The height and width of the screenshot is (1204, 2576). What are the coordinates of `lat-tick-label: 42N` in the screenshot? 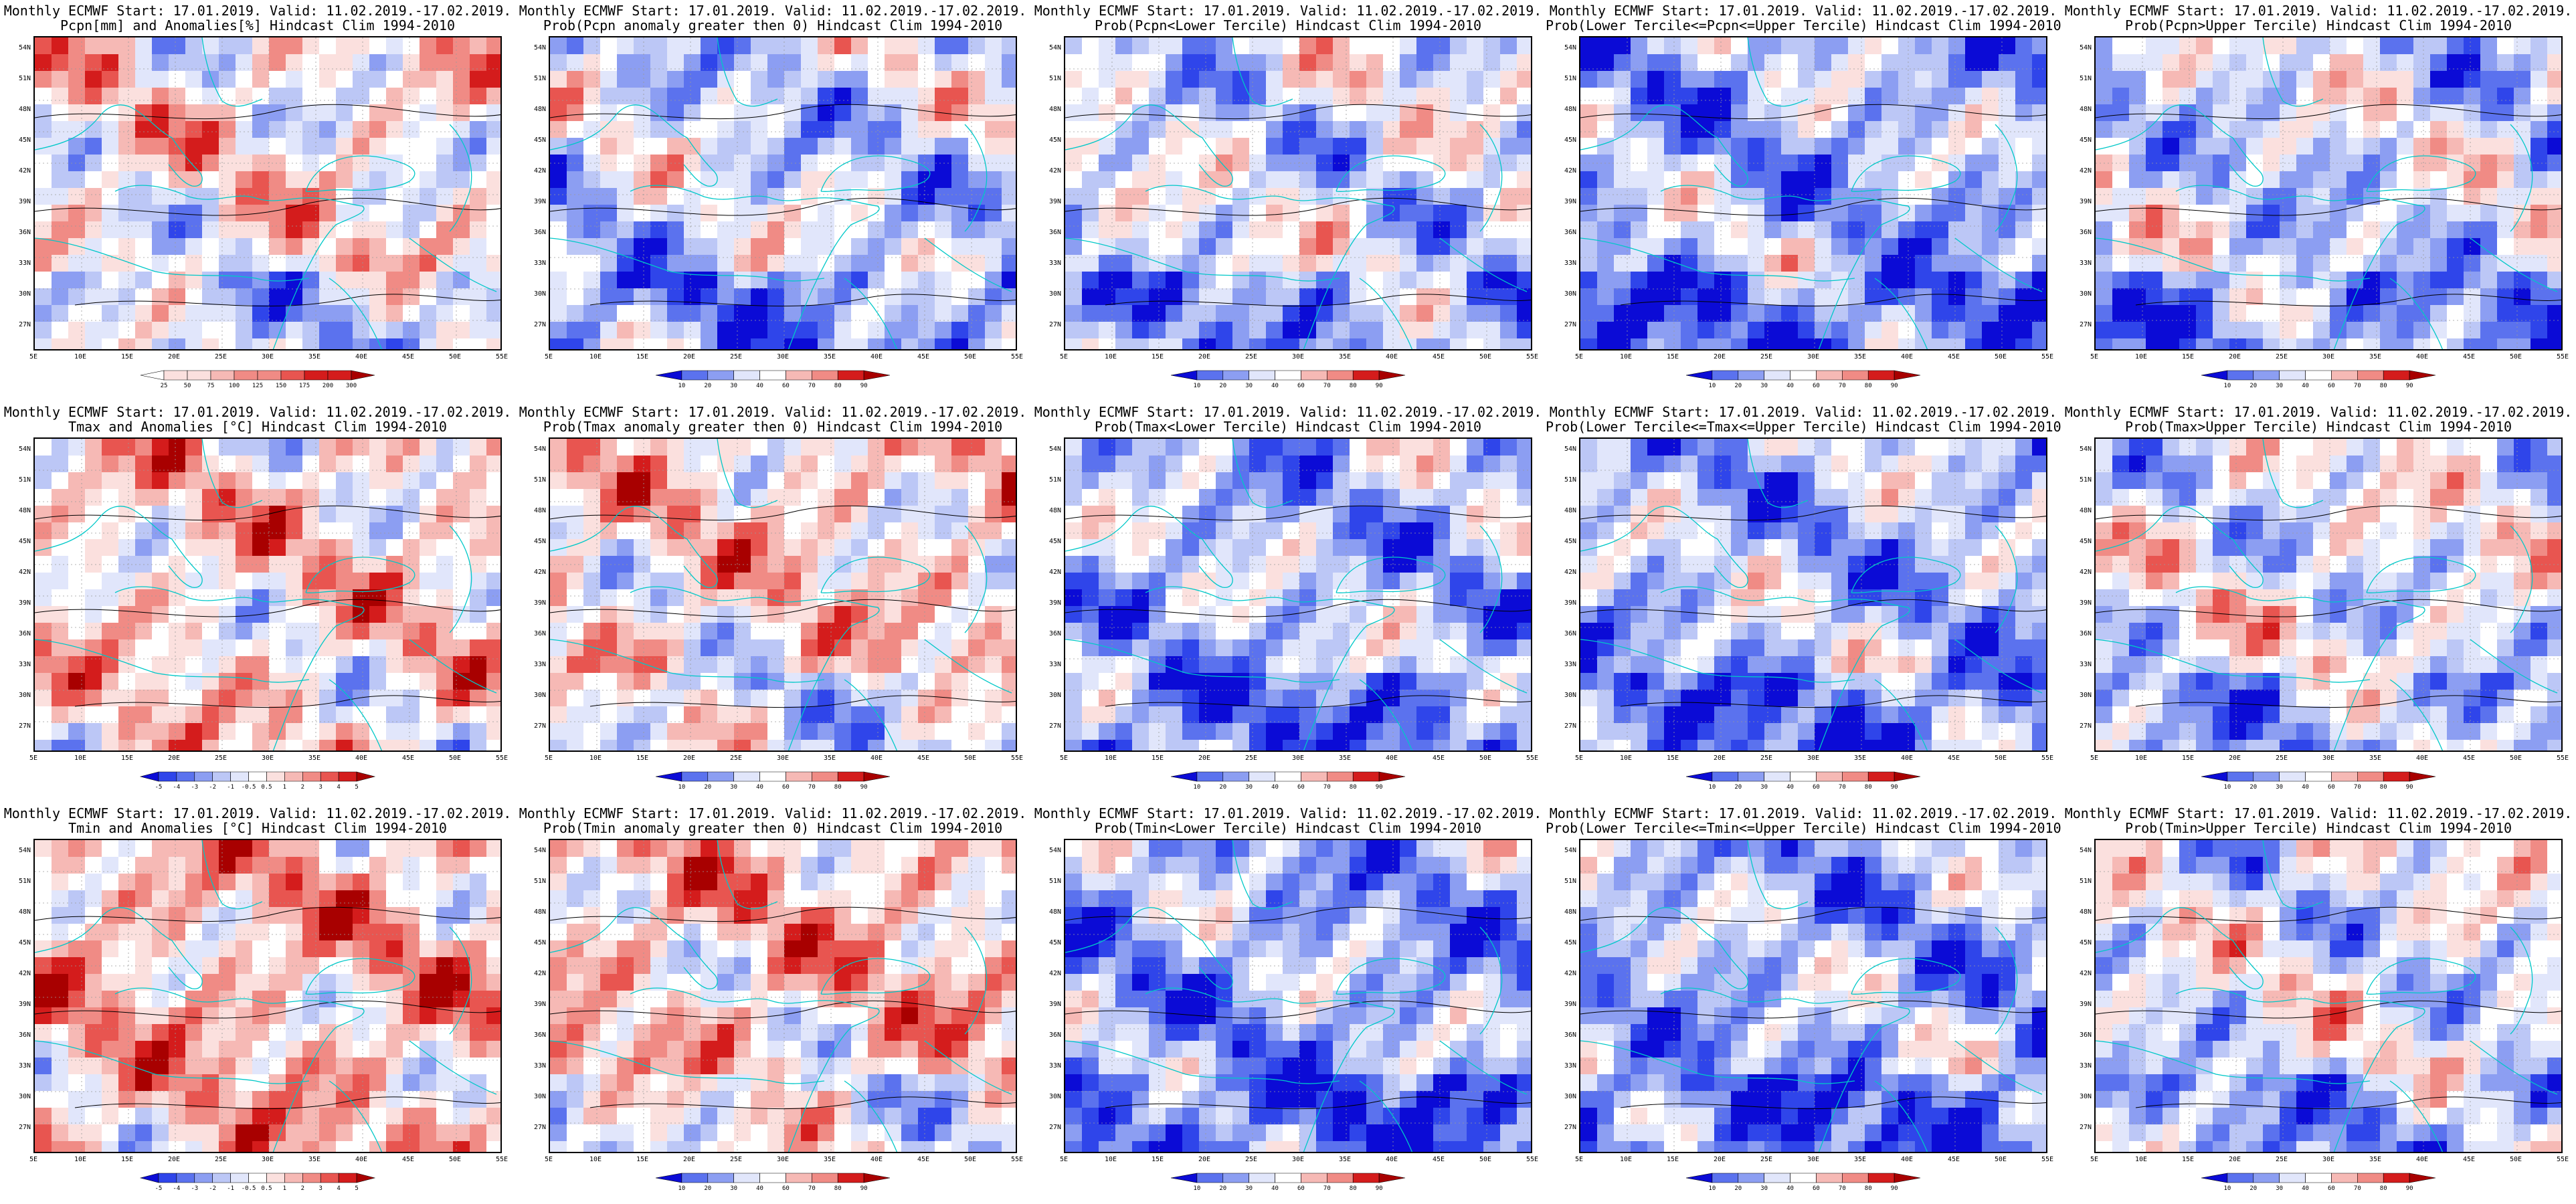 It's located at (2085, 171).